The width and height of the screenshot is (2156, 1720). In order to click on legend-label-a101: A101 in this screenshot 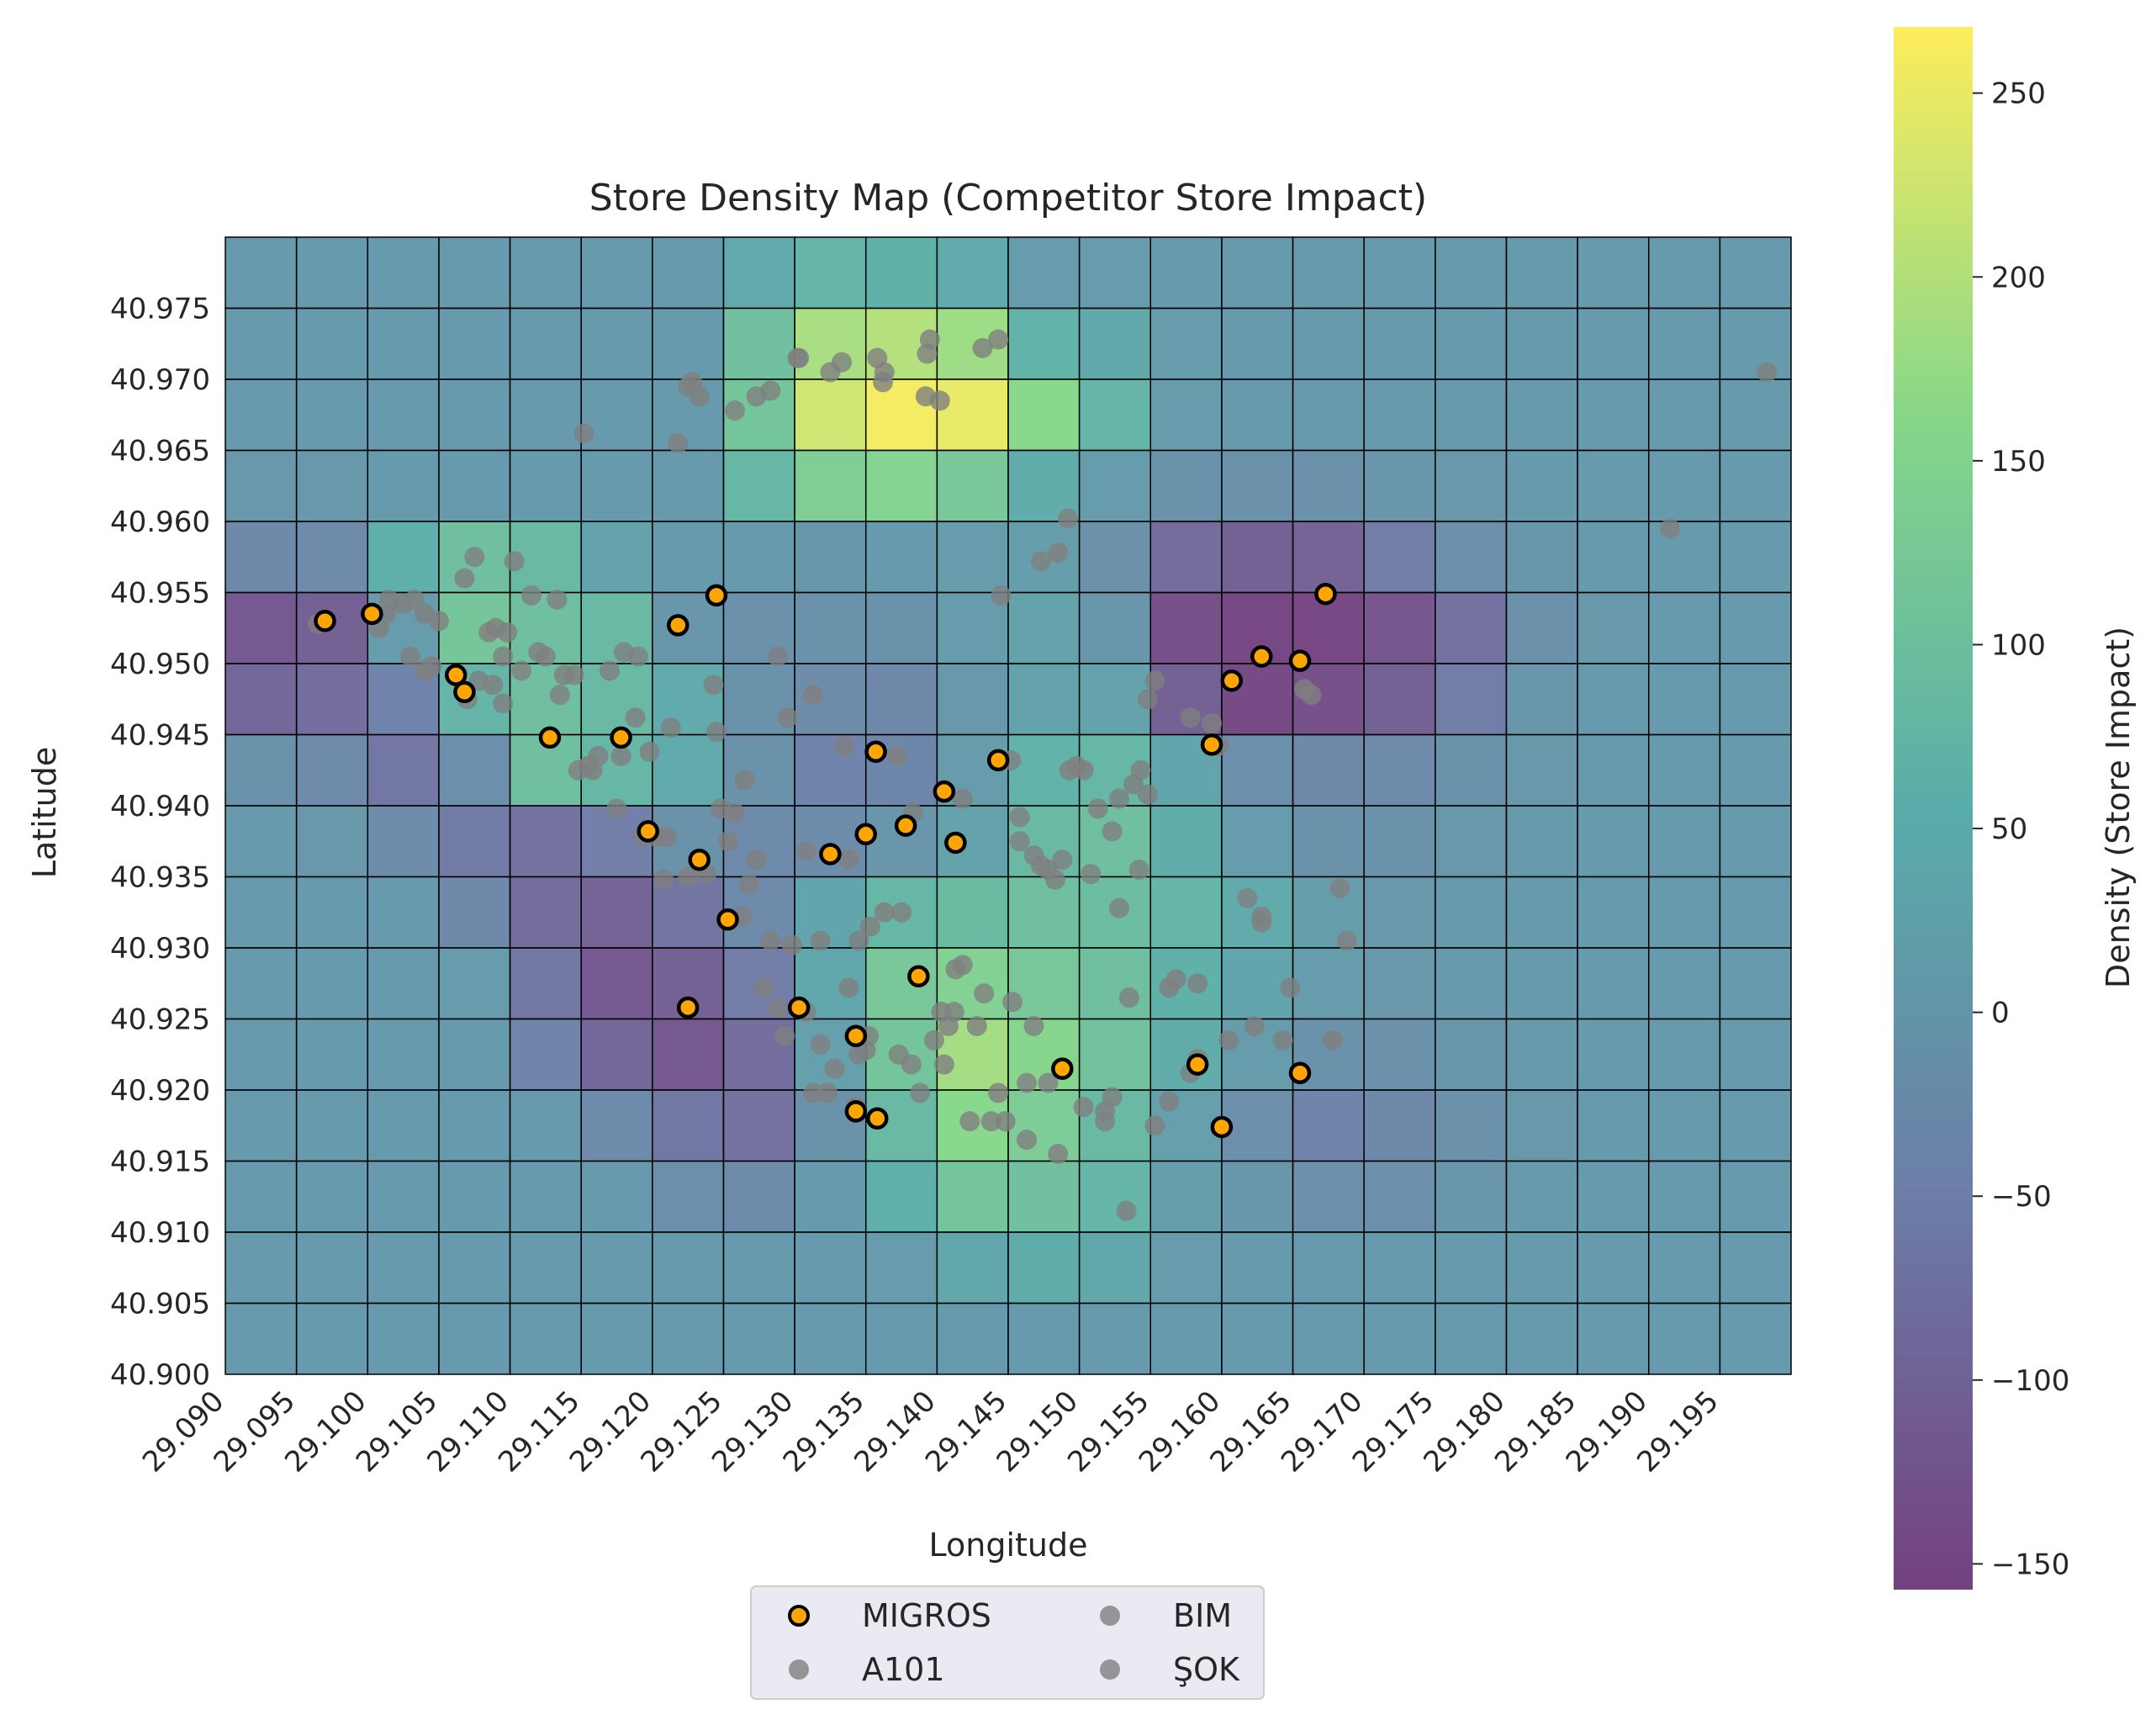, I will do `click(903, 1669)`.